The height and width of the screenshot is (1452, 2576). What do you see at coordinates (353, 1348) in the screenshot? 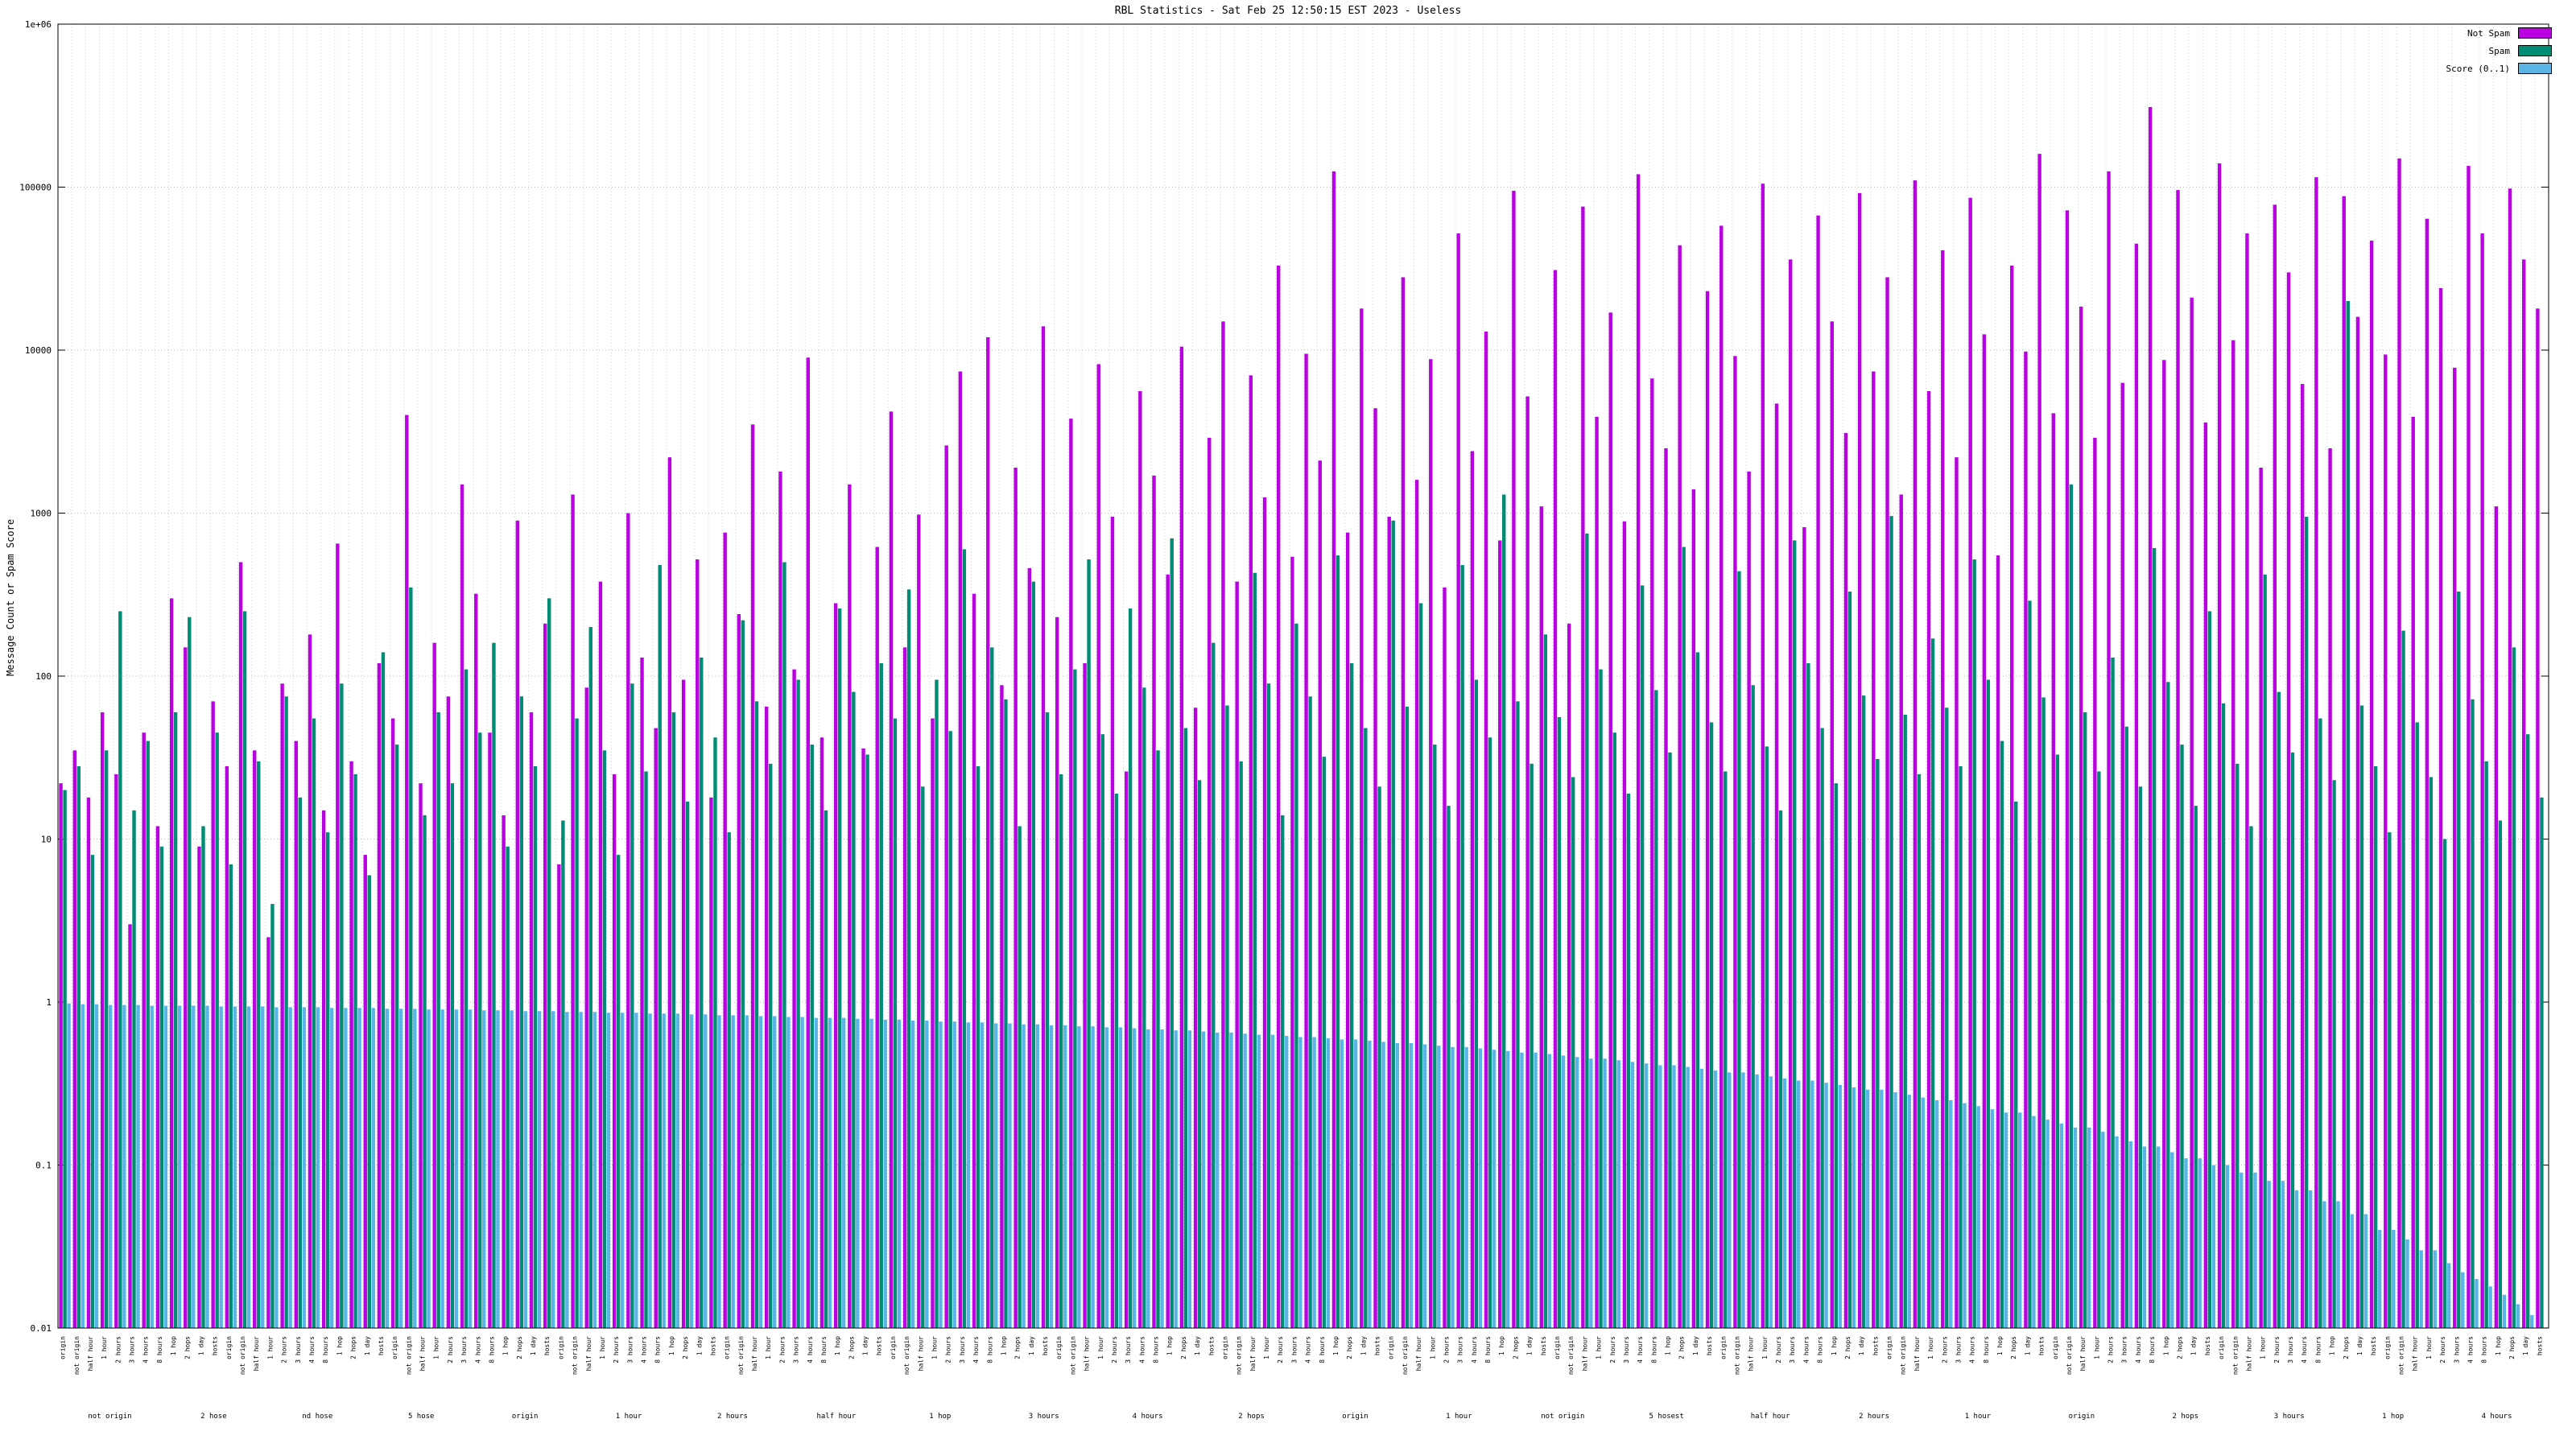
I see `x-tick-label: 2 hops` at bounding box center [353, 1348].